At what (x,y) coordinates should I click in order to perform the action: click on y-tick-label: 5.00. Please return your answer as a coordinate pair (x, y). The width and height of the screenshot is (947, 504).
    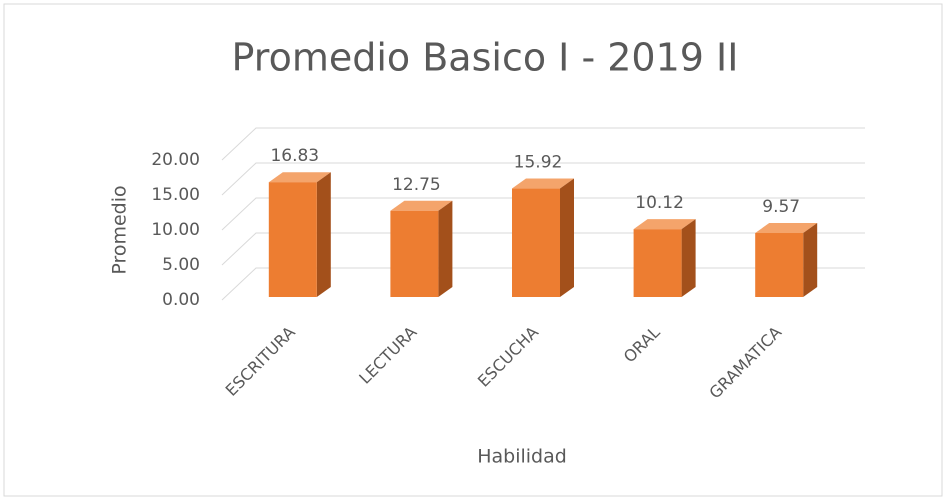
    Looking at the image, I should click on (181, 265).